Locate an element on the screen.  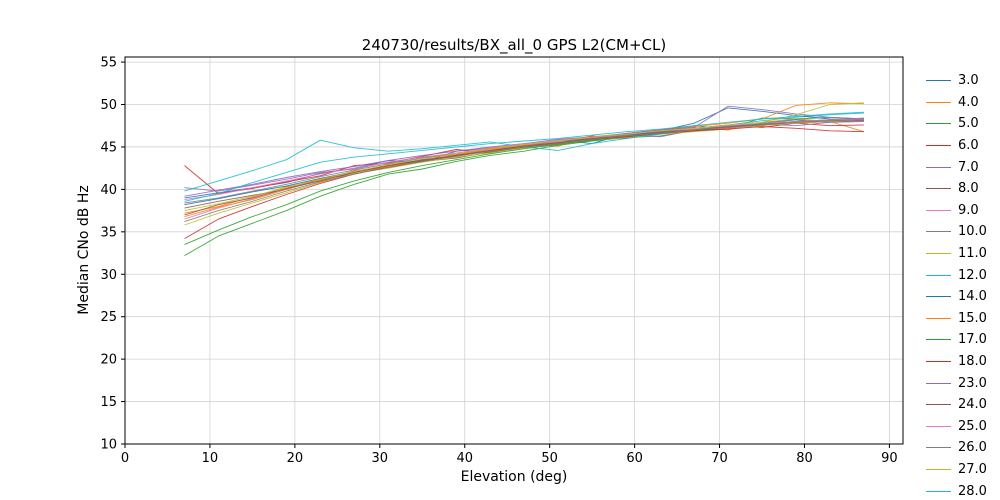
x-tick-label: 50 is located at coordinates (549, 458).